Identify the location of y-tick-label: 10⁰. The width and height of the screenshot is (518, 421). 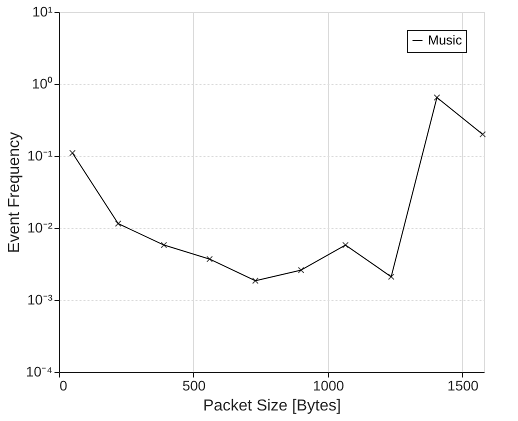
(42, 84).